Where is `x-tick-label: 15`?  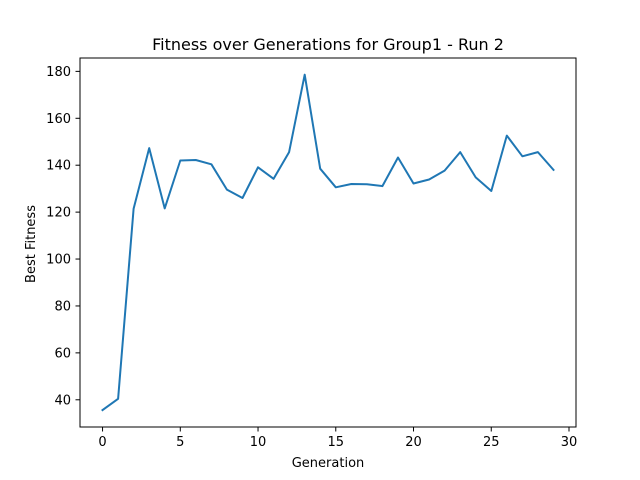
x-tick-label: 15 is located at coordinates (336, 442).